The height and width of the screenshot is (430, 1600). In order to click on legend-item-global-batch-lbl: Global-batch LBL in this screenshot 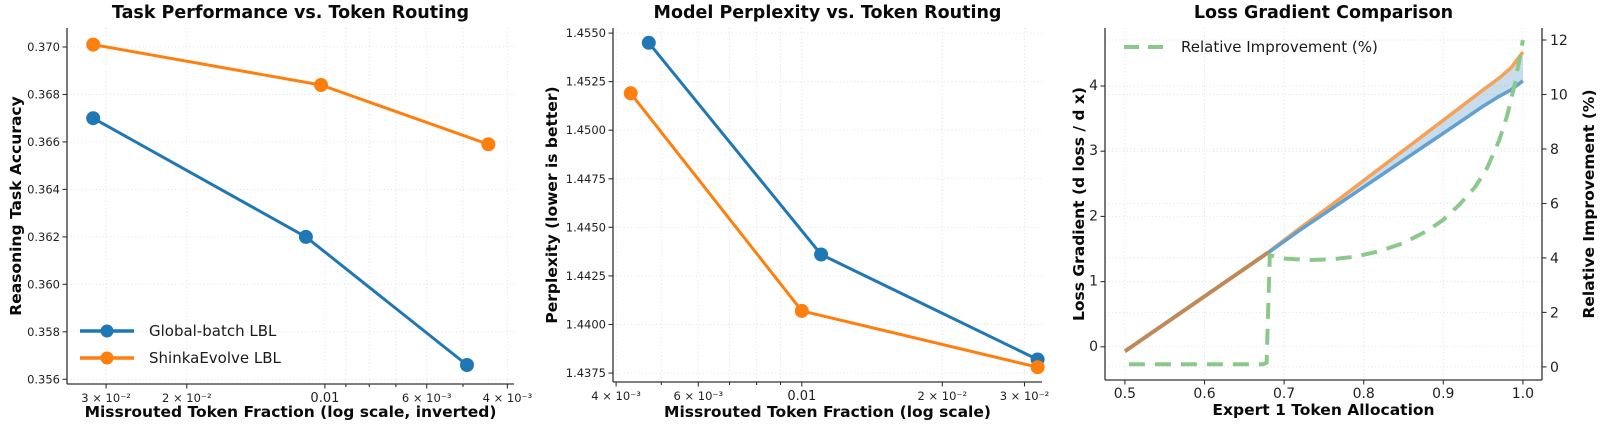, I will do `click(179, 330)`.